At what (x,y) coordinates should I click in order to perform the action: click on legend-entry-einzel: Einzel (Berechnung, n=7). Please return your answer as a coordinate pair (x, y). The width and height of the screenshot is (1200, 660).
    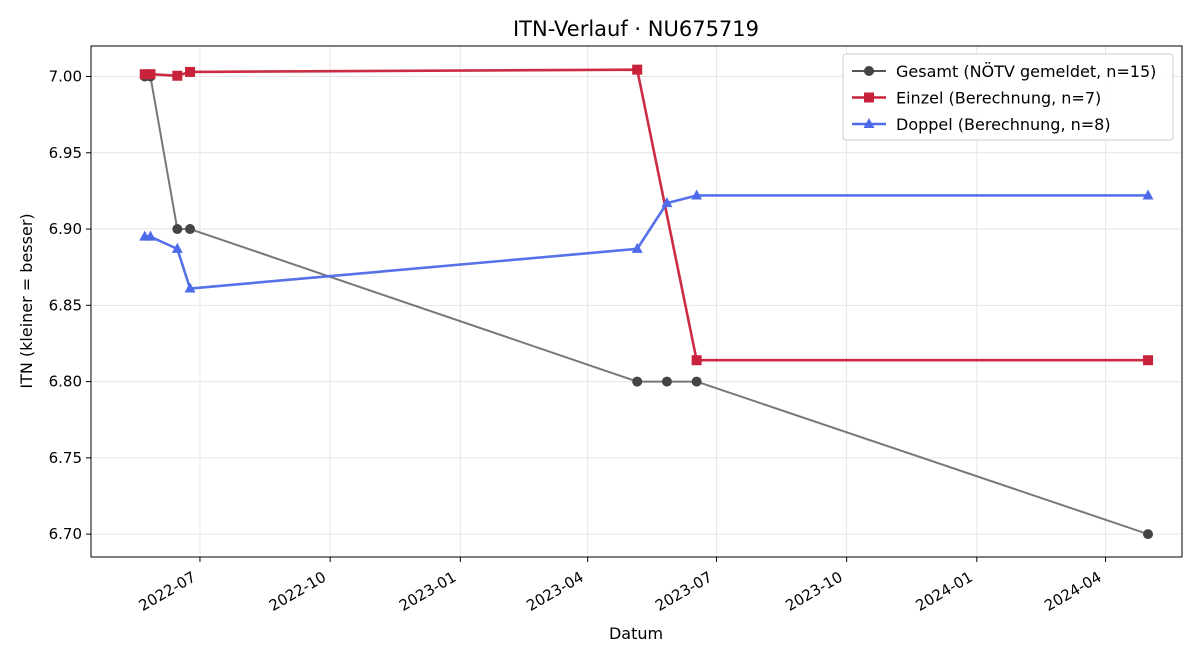
    Looking at the image, I should click on (976, 98).